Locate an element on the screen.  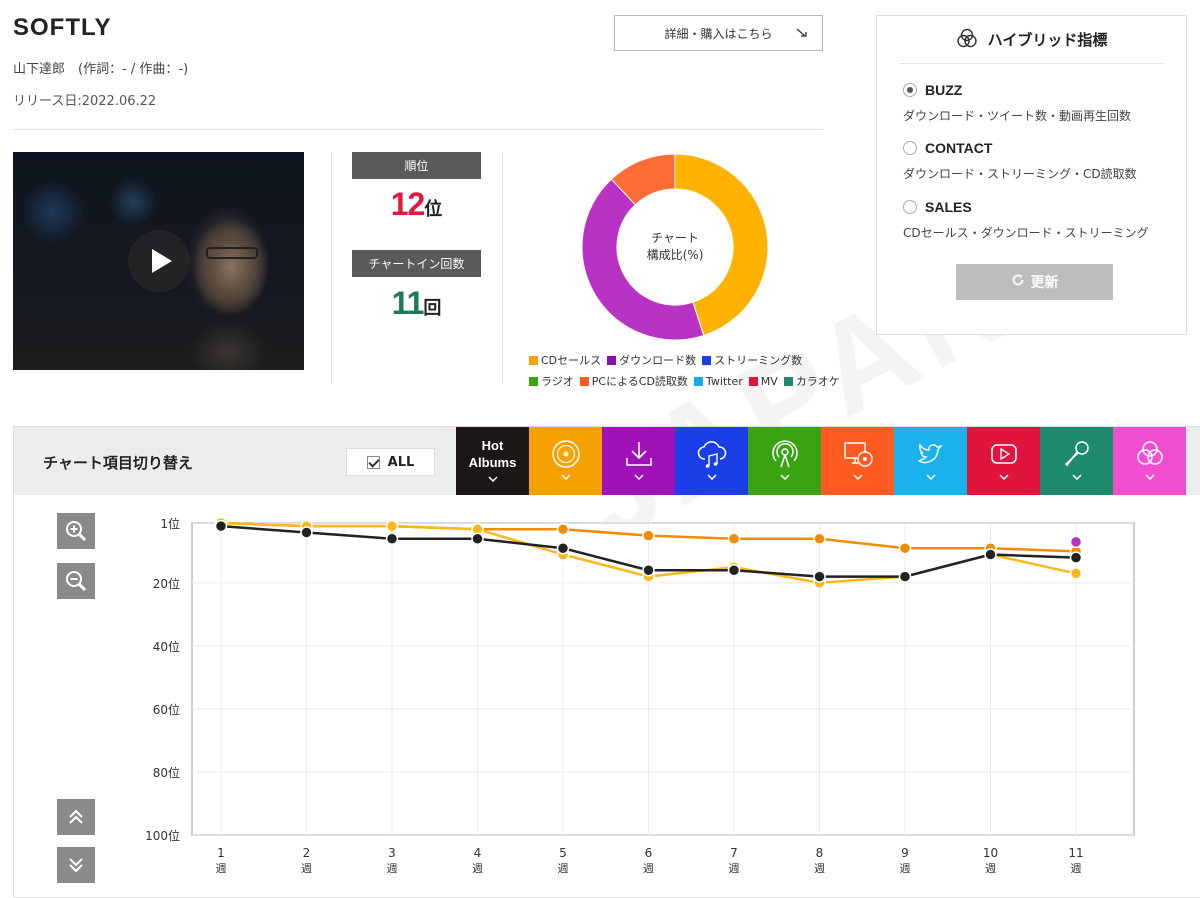
all-toggle: ALL is located at coordinates (390, 462).